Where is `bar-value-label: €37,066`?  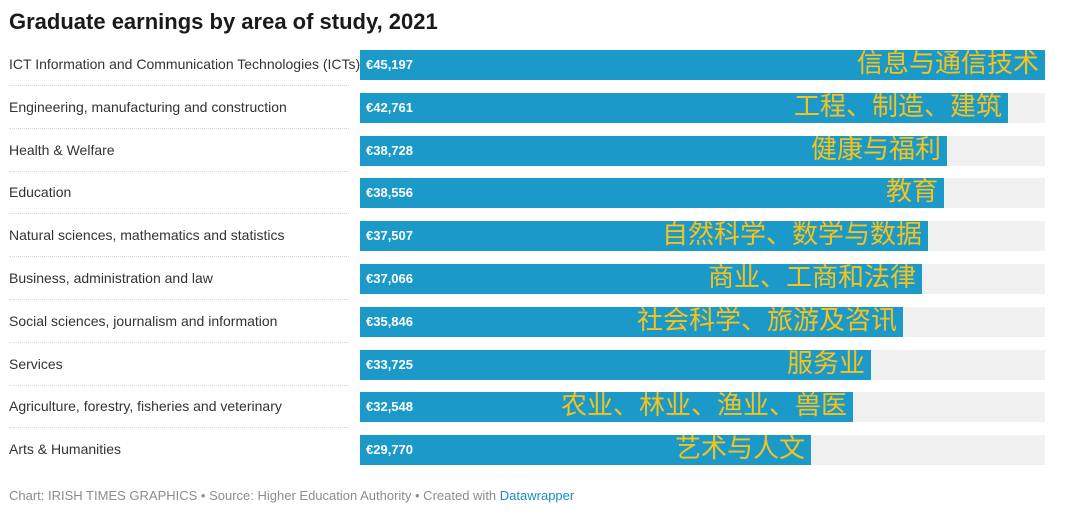
bar-value-label: €37,066 is located at coordinates (389, 278).